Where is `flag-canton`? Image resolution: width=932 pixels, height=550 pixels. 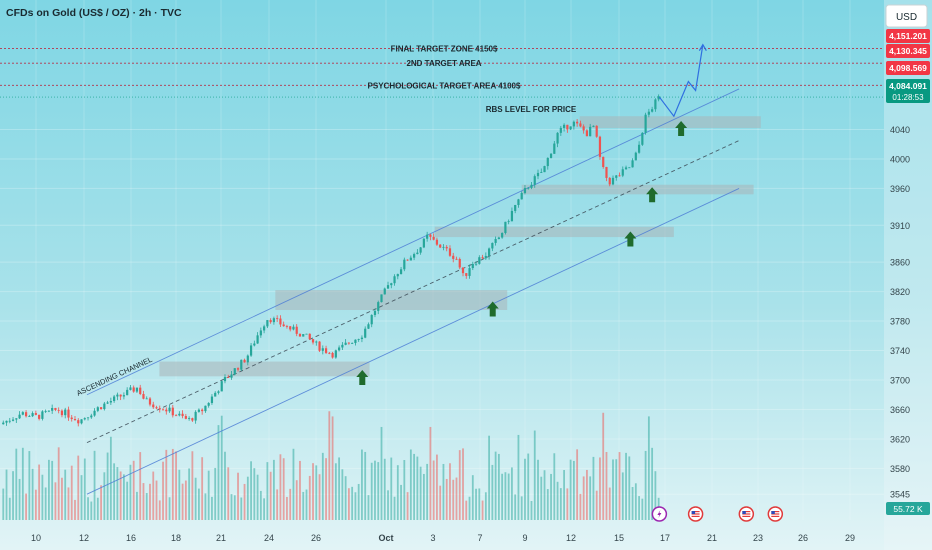
flag-canton is located at coordinates (693, 512).